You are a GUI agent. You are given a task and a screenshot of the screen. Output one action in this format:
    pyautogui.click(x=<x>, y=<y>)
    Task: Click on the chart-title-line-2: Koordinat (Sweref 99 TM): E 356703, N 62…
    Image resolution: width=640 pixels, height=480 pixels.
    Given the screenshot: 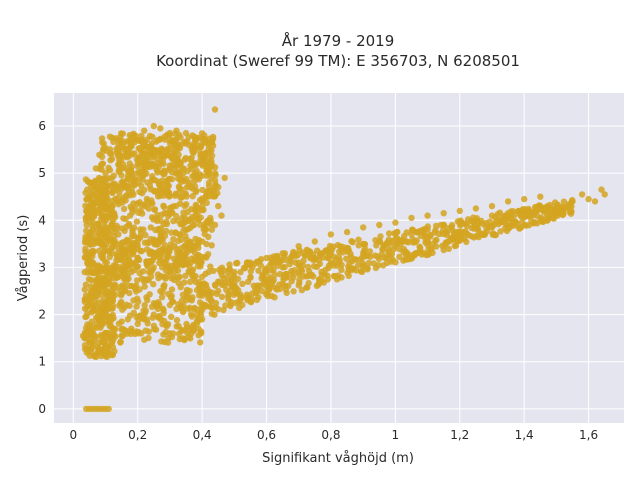 What is the action you would take?
    pyautogui.click(x=338, y=61)
    